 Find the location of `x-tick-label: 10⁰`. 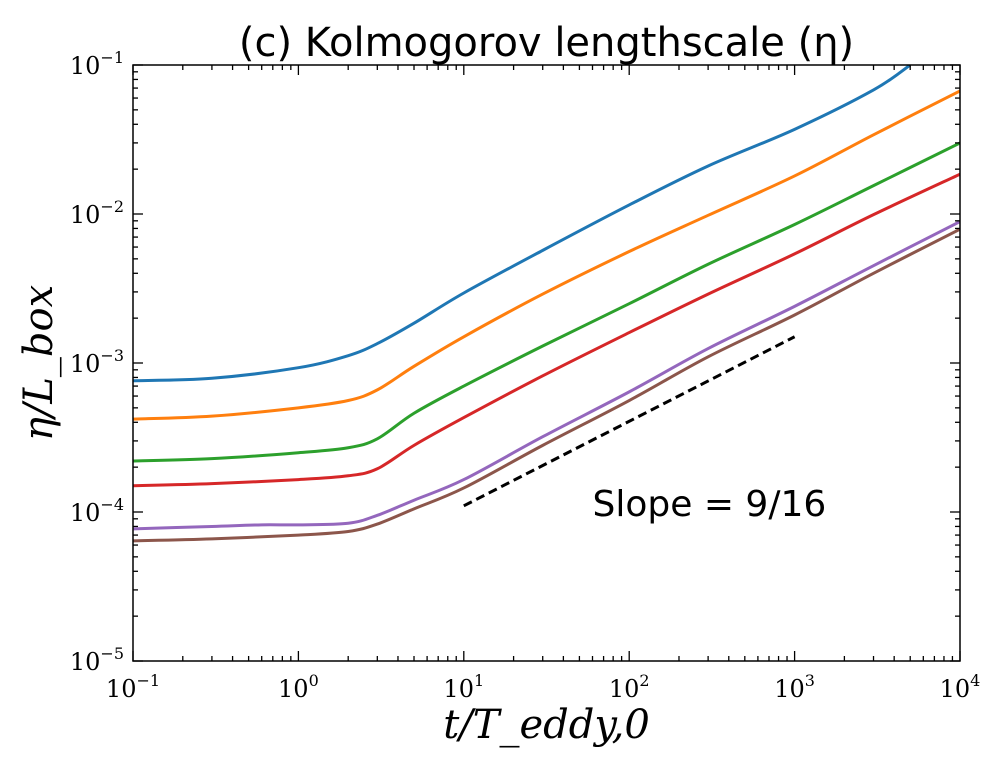

x-tick-label: 10⁰ is located at coordinates (298, 687).